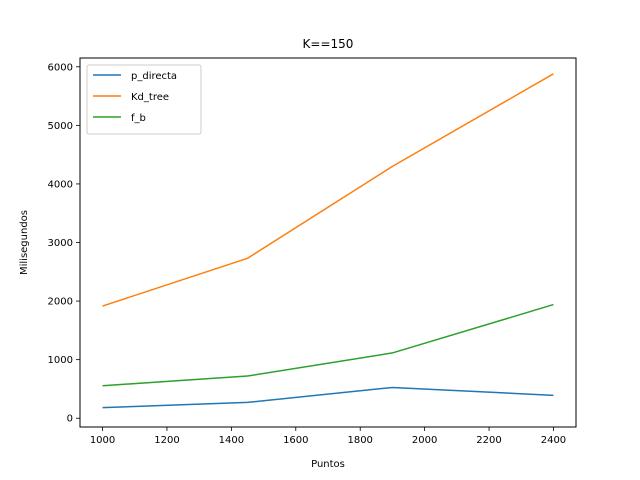 This screenshot has width=640, height=480. I want to click on y-tick-label: 6000, so click(60, 67).